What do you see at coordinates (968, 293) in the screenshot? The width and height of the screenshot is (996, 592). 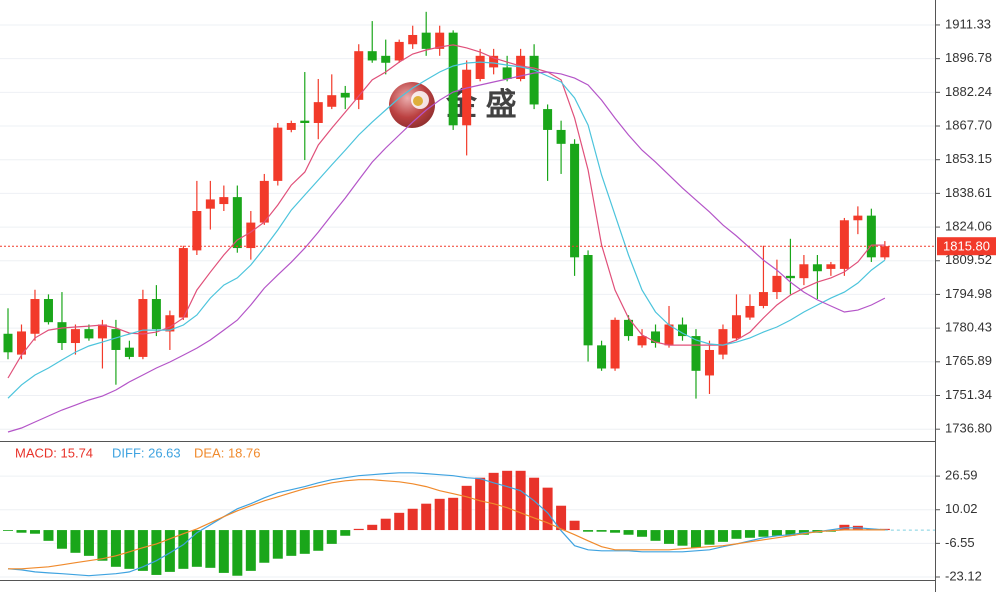 I see `y-tick-label: 1794.98` at bounding box center [968, 293].